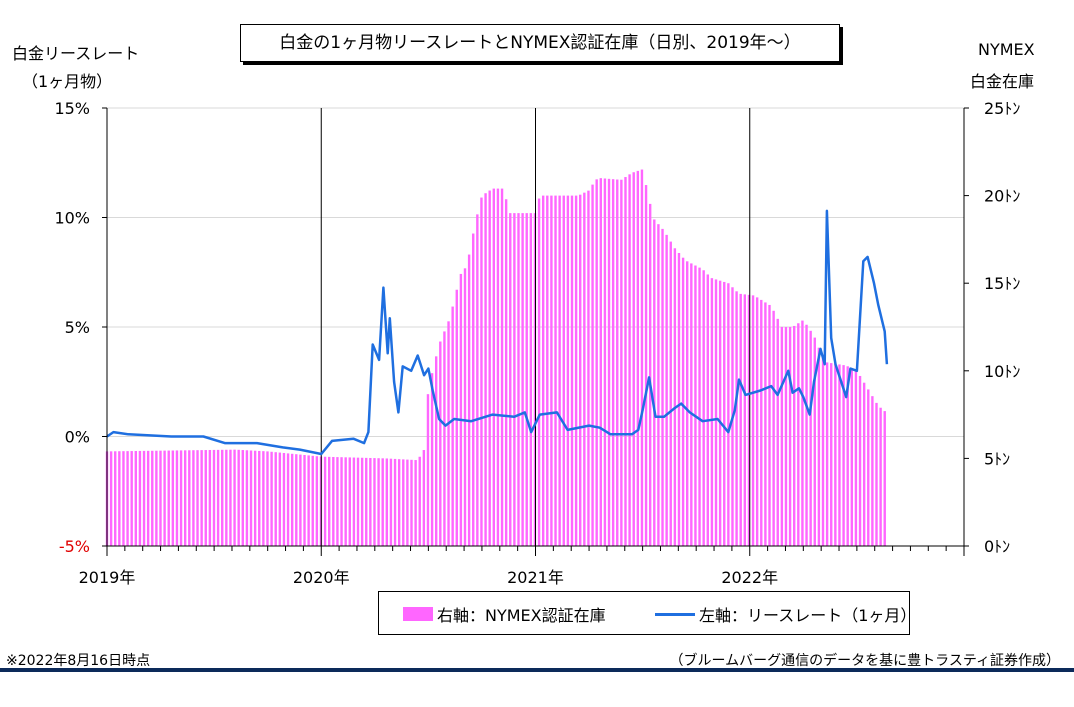 The width and height of the screenshot is (1074, 707). What do you see at coordinates (72, 218) in the screenshot?
I see `left-tick-label: 10%` at bounding box center [72, 218].